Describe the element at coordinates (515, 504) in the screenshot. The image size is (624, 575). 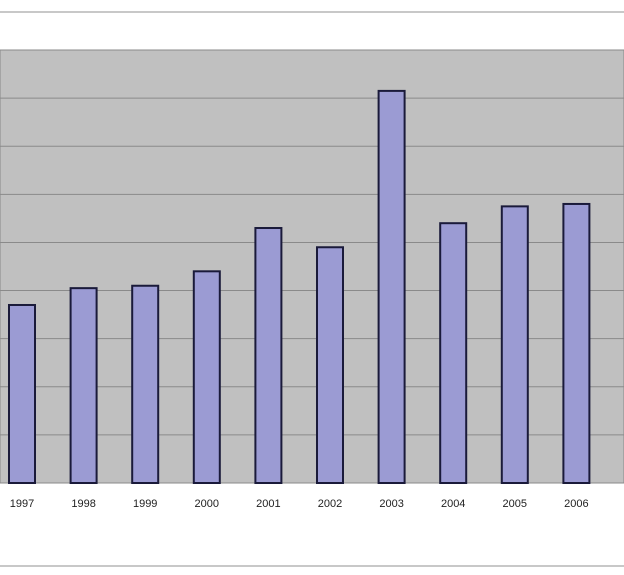
I see `x-tick-label: 2005` at that location.